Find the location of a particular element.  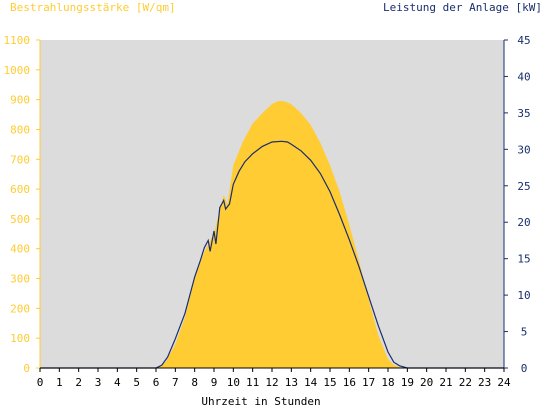

x-axis-tick-label: 11 is located at coordinates (252, 382).